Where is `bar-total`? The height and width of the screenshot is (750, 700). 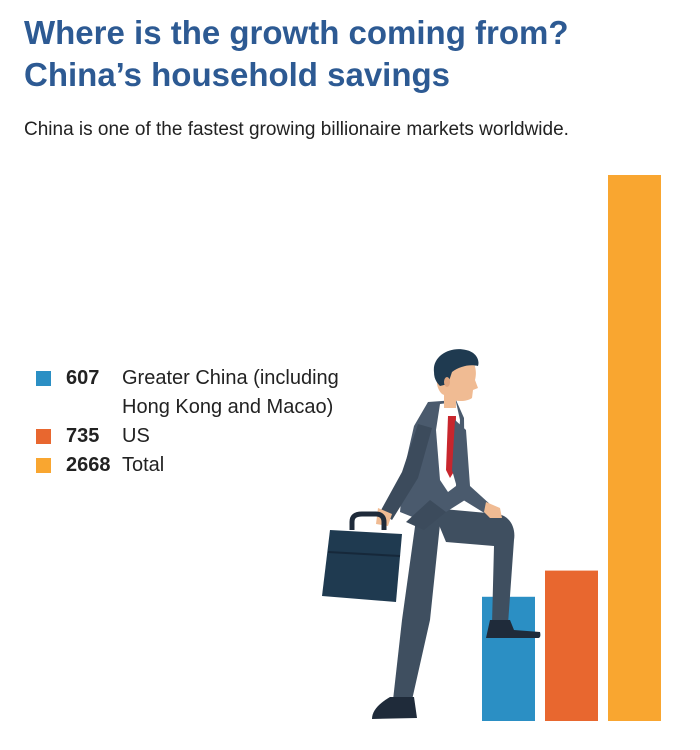 bar-total is located at coordinates (634, 448).